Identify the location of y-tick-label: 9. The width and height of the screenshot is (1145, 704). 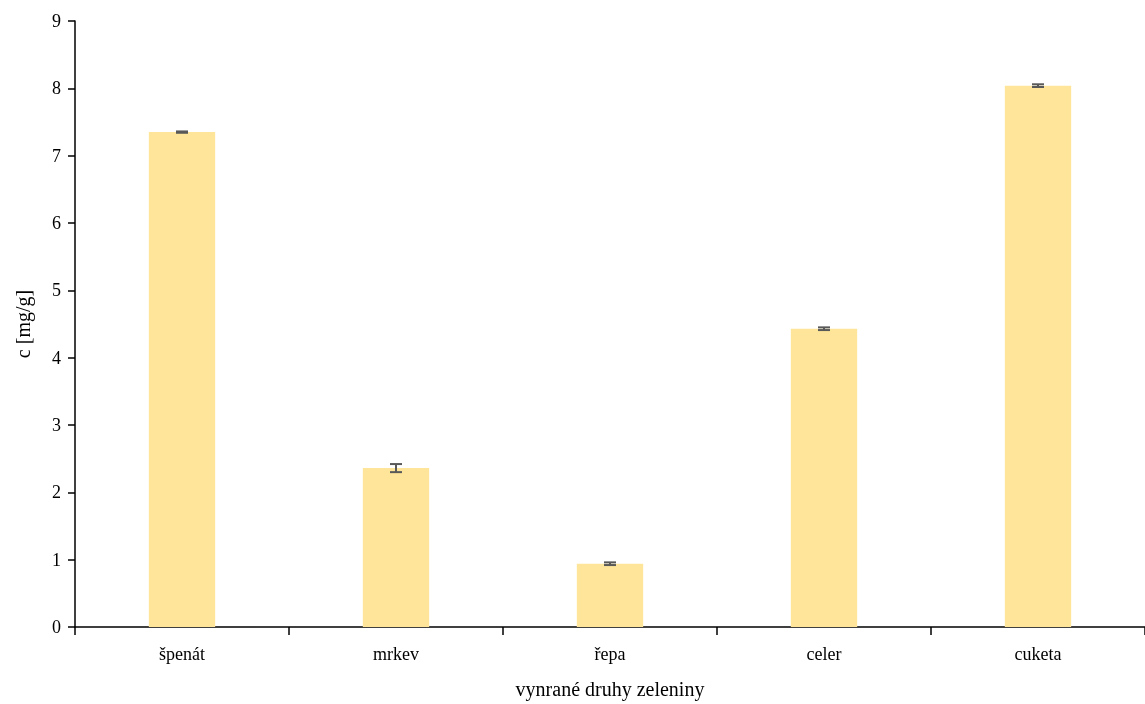
(56, 21).